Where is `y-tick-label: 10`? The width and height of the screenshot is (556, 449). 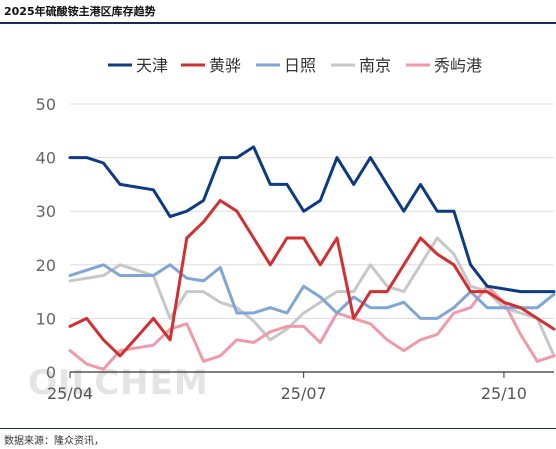
y-tick-label: 10 is located at coordinates (46, 318).